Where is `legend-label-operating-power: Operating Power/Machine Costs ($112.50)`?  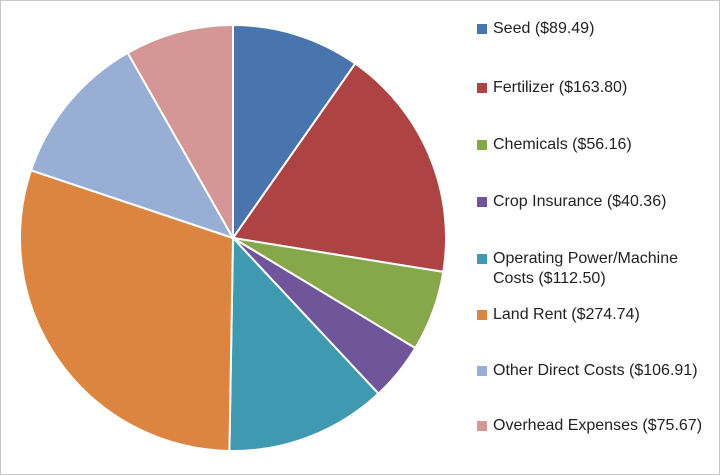 legend-label-operating-power: Operating Power/Machine Costs ($112.50) is located at coordinates (585, 268).